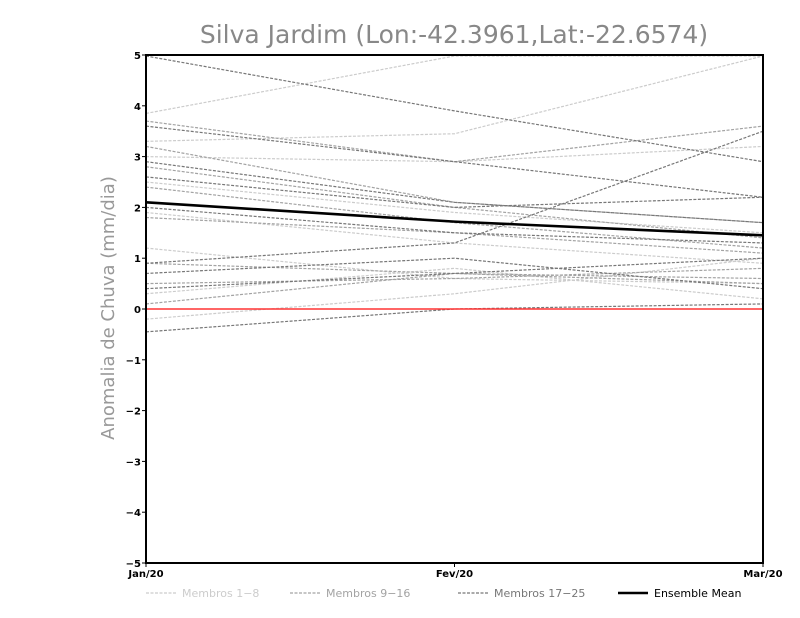  I want to click on ensemble-mean-line, so click(454, 219).